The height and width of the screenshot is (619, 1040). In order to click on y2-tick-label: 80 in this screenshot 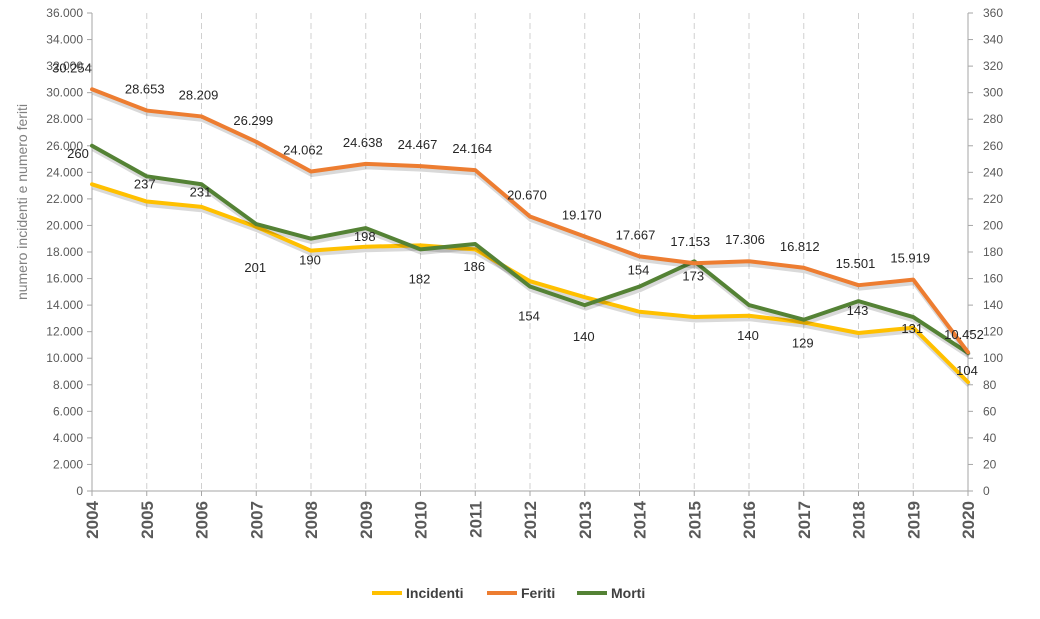, I will do `click(990, 385)`.